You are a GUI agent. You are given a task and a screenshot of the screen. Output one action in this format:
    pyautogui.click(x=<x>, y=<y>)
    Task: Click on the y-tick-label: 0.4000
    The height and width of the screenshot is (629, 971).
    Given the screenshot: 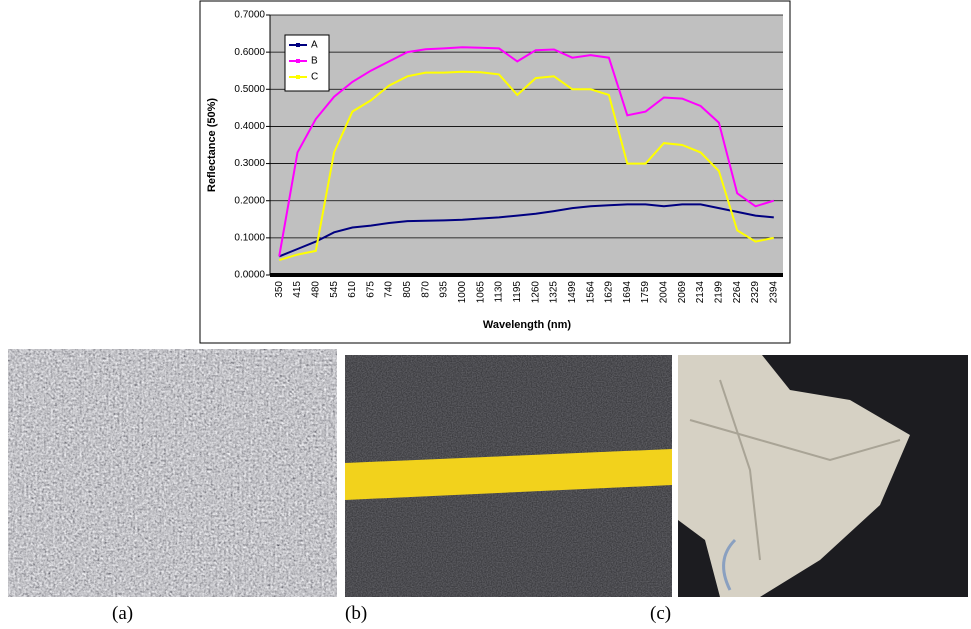 What is the action you would take?
    pyautogui.click(x=249, y=126)
    